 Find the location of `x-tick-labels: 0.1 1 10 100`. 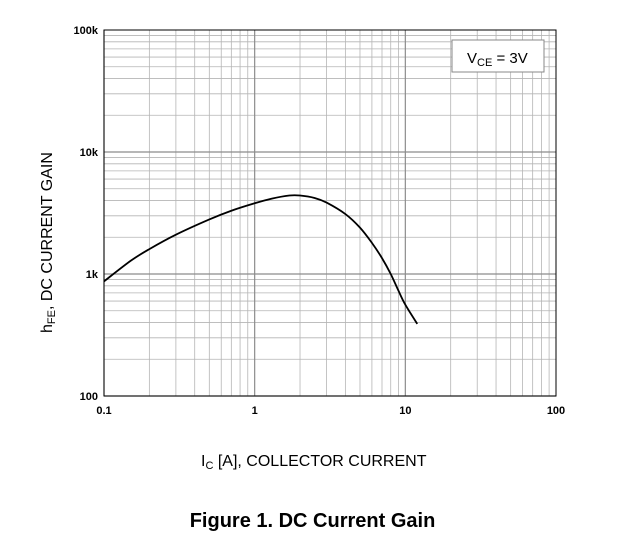

x-tick-labels: 0.1 1 10 100 is located at coordinates (330, 411).